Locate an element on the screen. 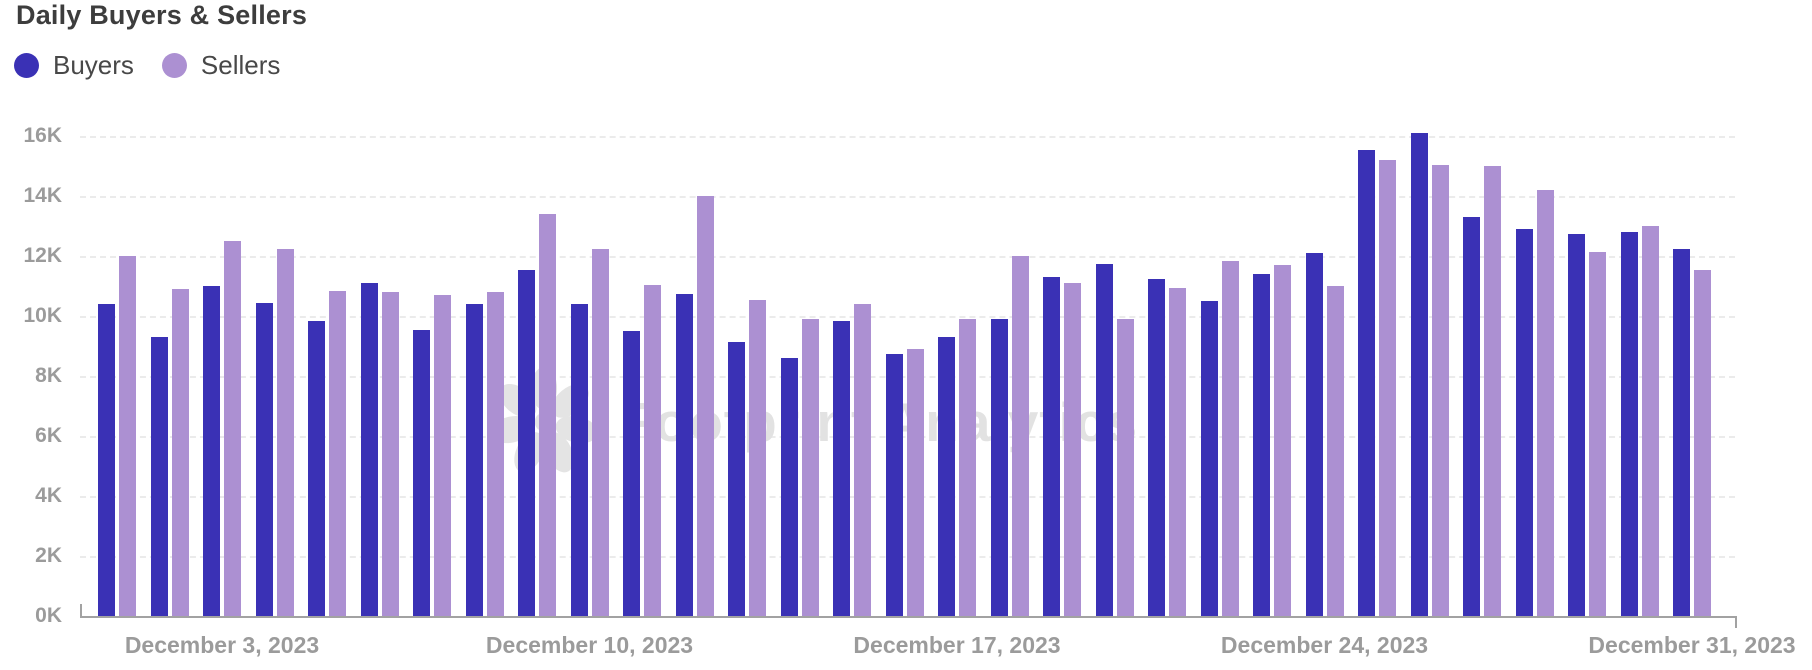 Image resolution: width=1812 pixels, height=670 pixels. legend-item-buyers: Buyers is located at coordinates (74, 65).